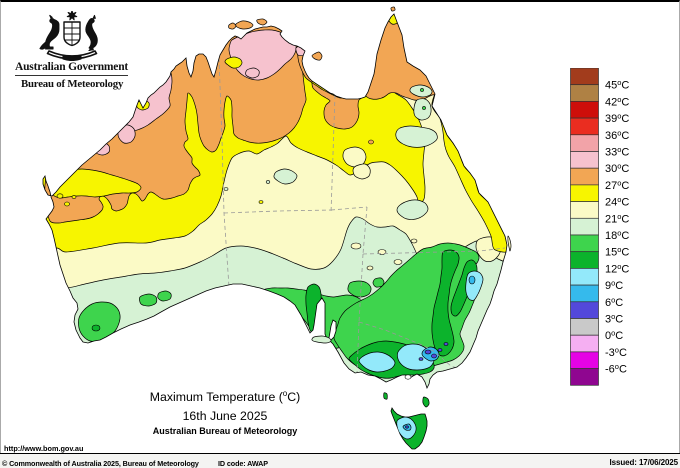 The height and width of the screenshot is (468, 680). What do you see at coordinates (617, 169) in the screenshot?
I see `svg-text: 30oC` at bounding box center [617, 169].